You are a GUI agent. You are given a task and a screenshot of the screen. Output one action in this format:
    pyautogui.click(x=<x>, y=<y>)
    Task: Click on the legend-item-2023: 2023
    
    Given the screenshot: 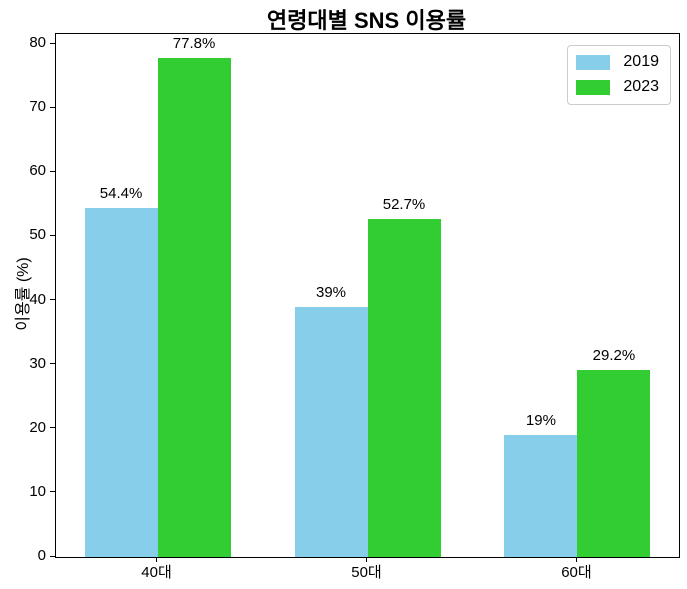 What is the action you would take?
    pyautogui.click(x=617, y=87)
    